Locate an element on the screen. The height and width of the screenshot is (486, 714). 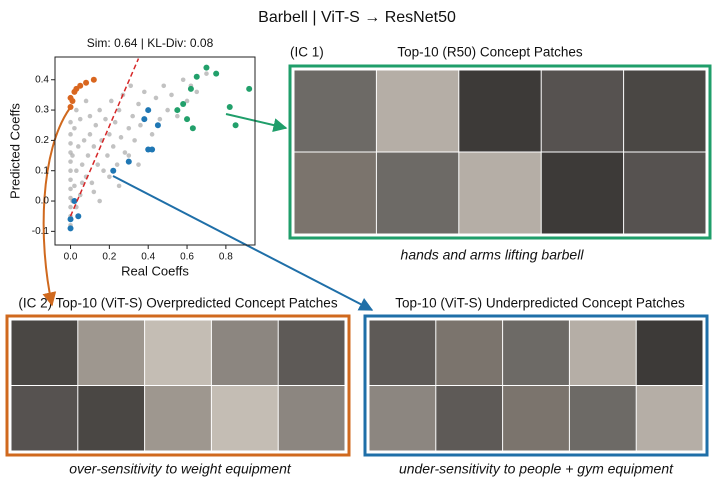
panel-caption: over-sensitivity to weight equipment is located at coordinates (180, 469).